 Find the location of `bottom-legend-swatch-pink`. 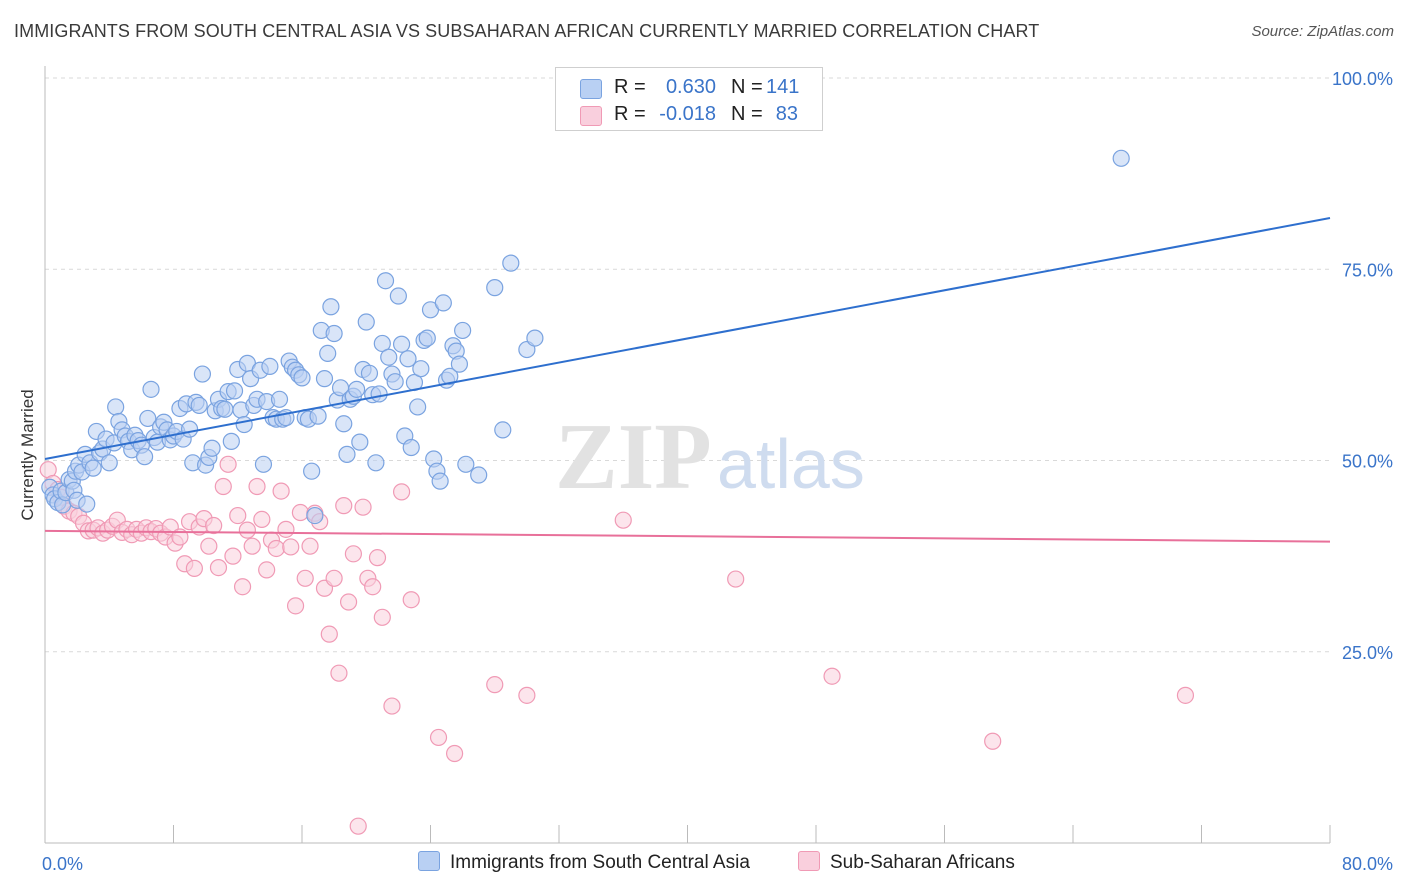

bottom-legend-swatch-pink is located at coordinates (809, 861).